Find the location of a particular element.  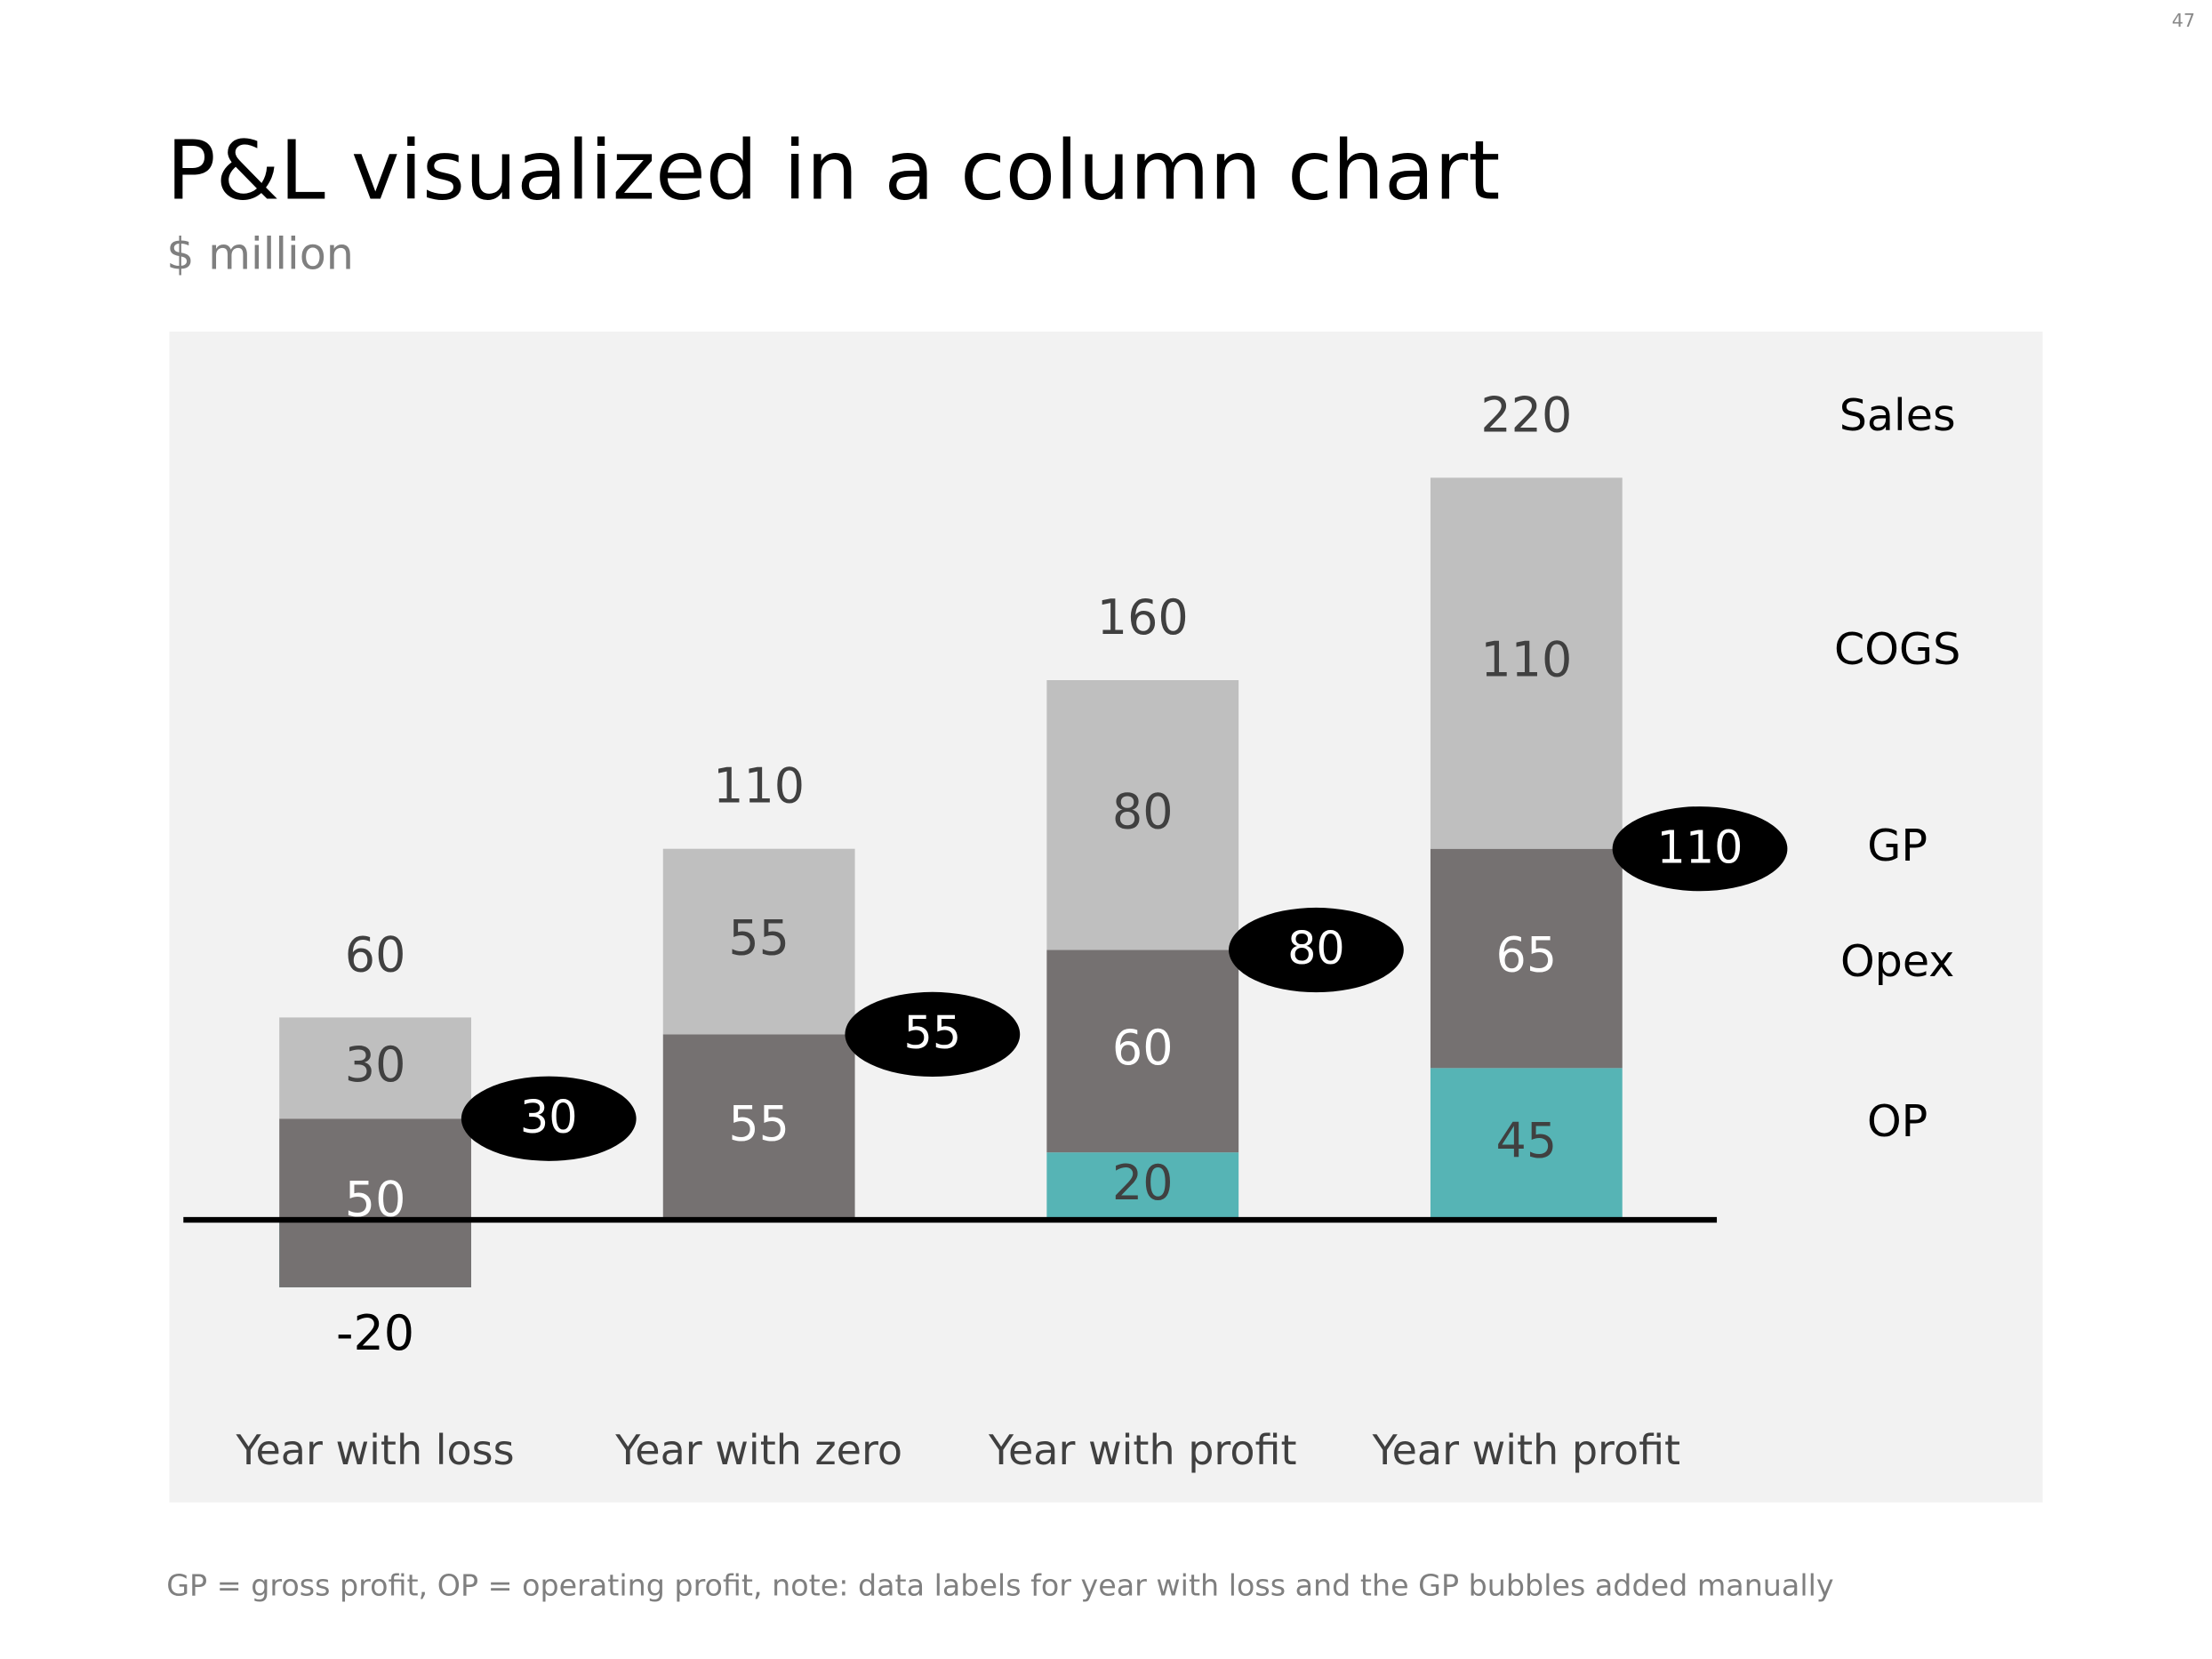

gp-label: 30 is located at coordinates (549, 1117).